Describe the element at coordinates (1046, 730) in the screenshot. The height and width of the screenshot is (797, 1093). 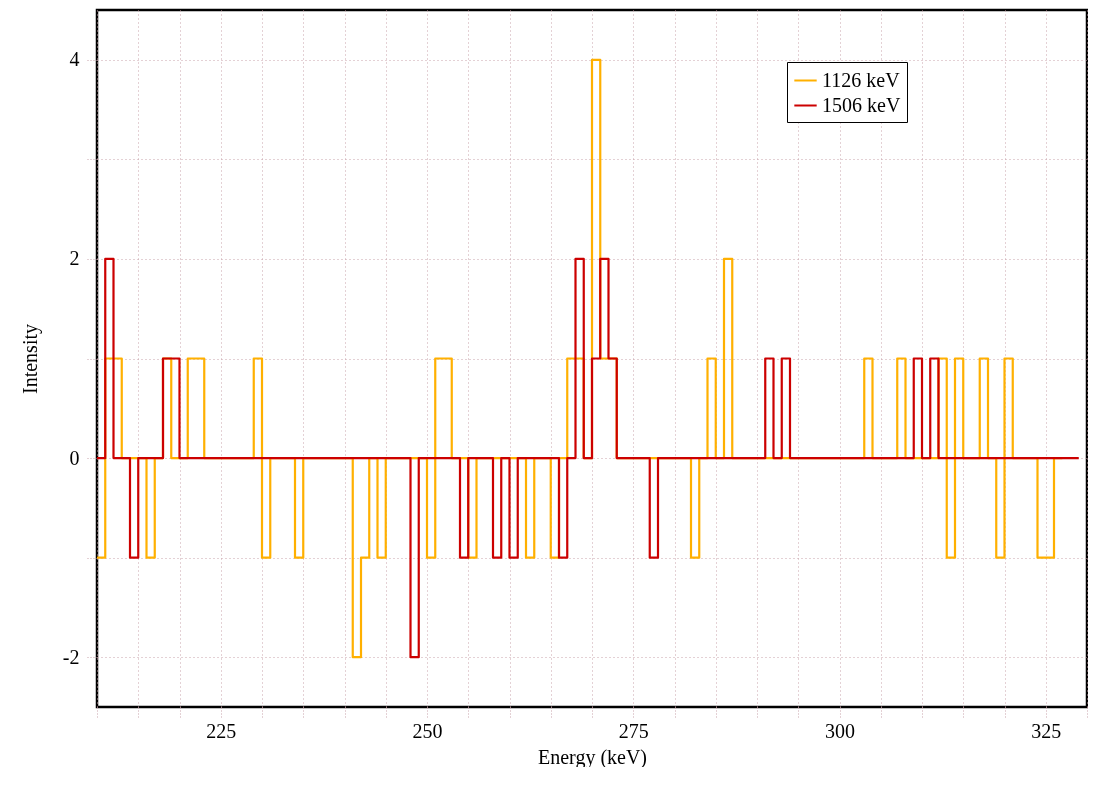
I see `x-tick-label: 325` at that location.